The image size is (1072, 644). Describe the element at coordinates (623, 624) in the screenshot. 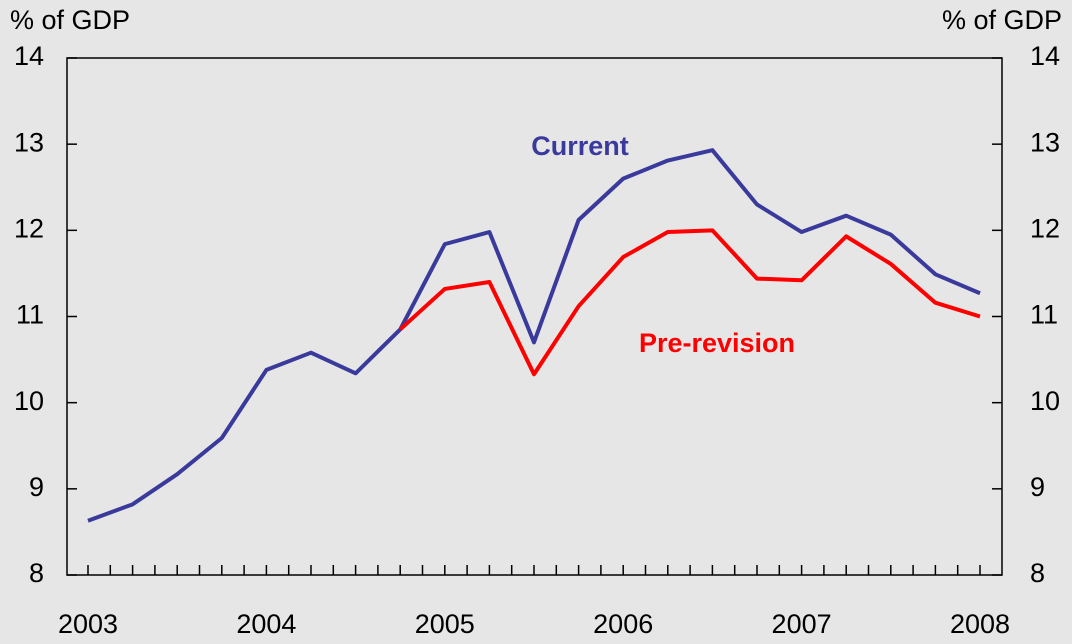

I see `x-tick-label: 2006` at that location.